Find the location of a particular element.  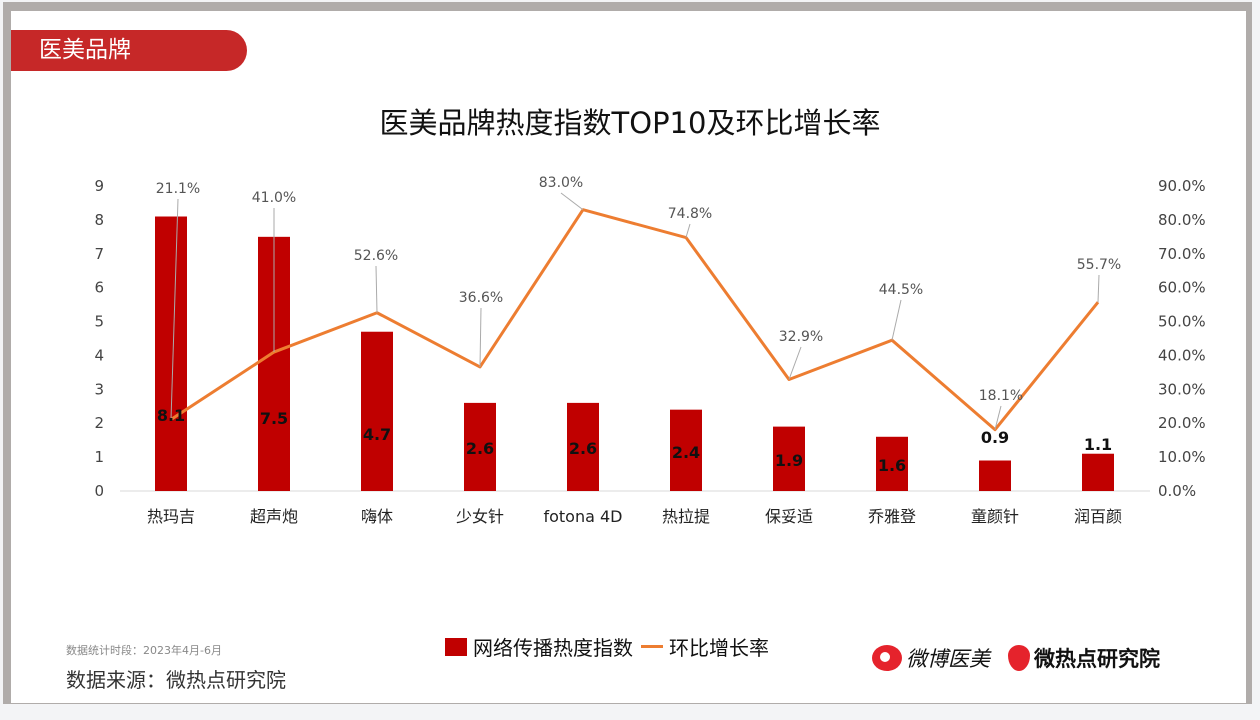

category-label: 少女针 is located at coordinates (480, 516).